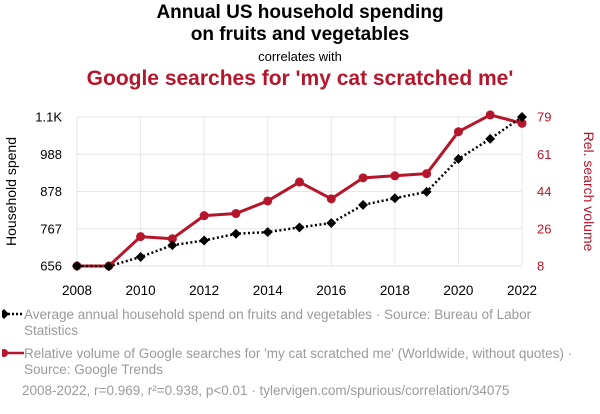 The image size is (600, 414). I want to click on x-tick-label: 2020, so click(458, 290).